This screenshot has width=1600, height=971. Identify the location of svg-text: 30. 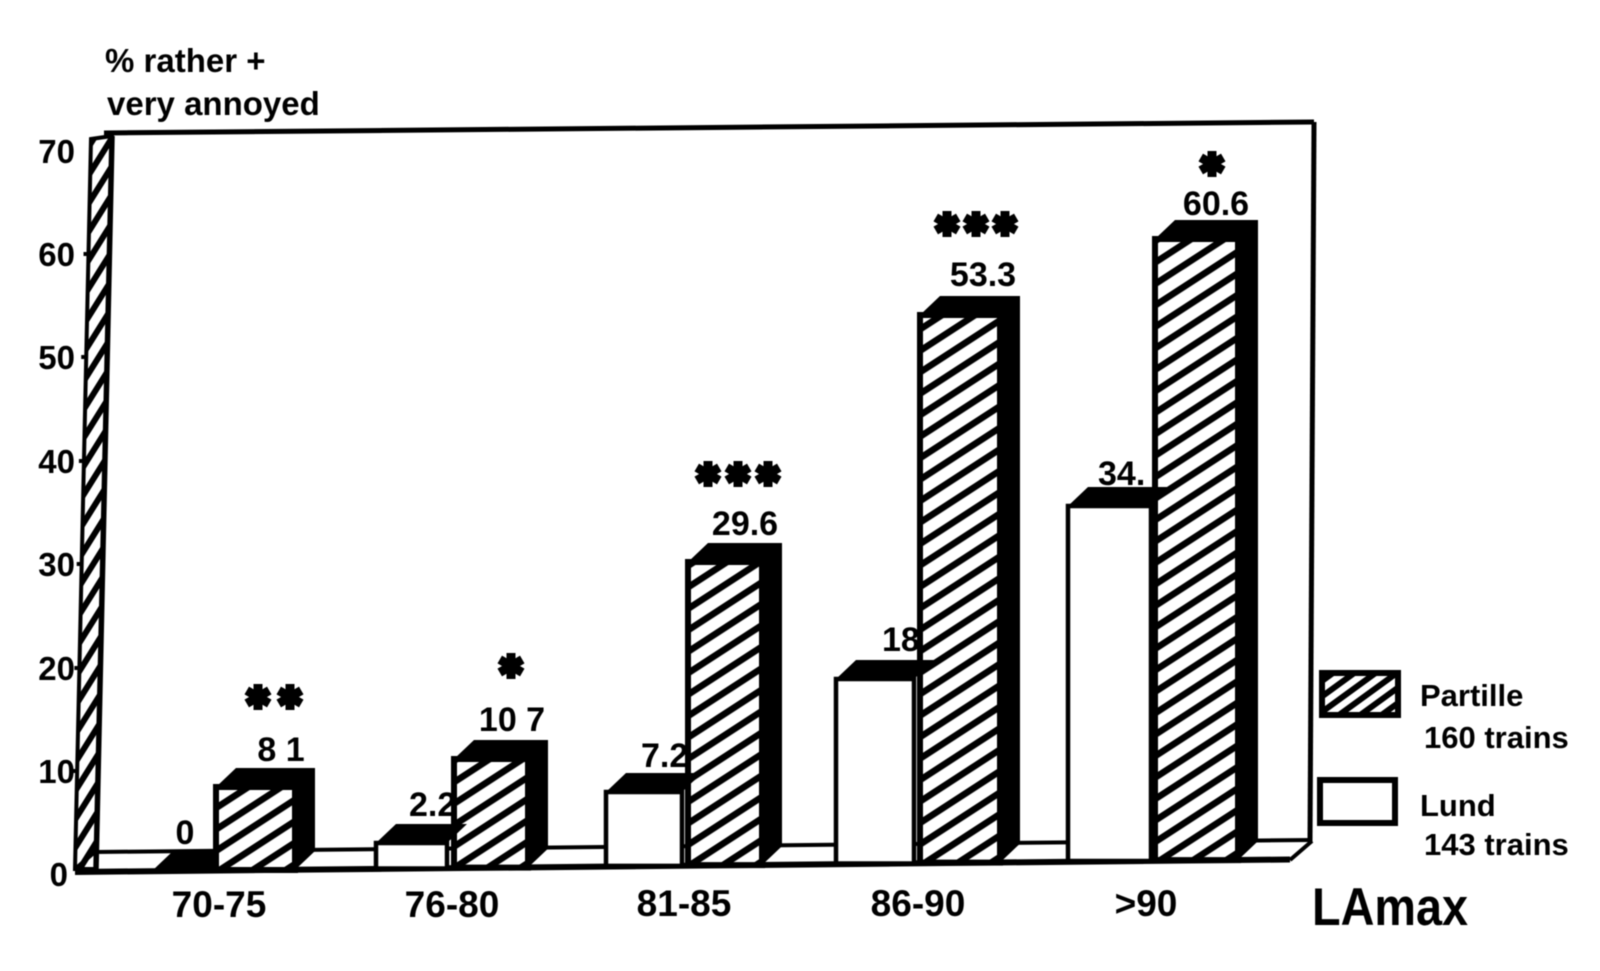
(56, 564).